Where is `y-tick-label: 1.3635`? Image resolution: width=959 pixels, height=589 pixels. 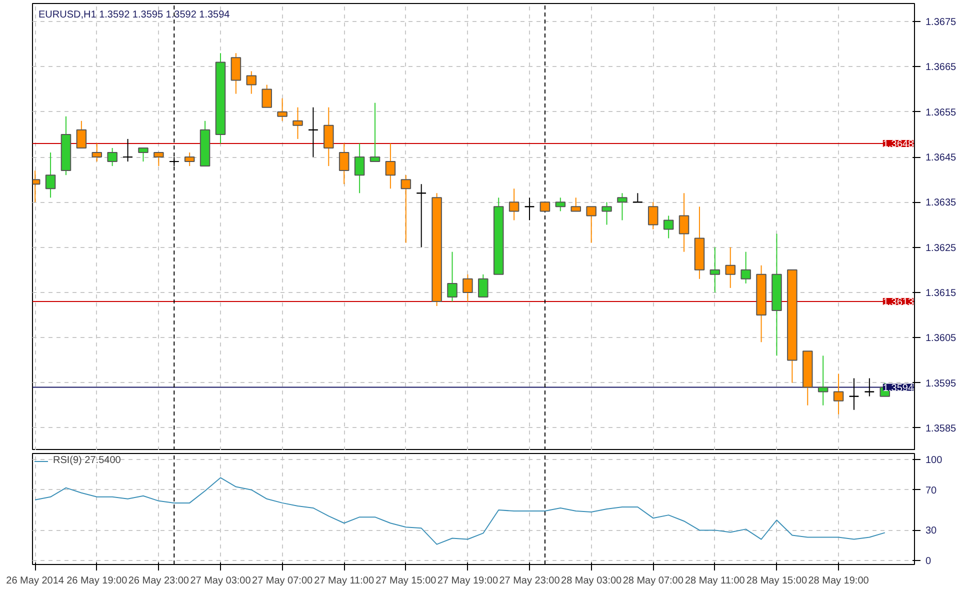 y-tick-label: 1.3635 is located at coordinates (941, 203).